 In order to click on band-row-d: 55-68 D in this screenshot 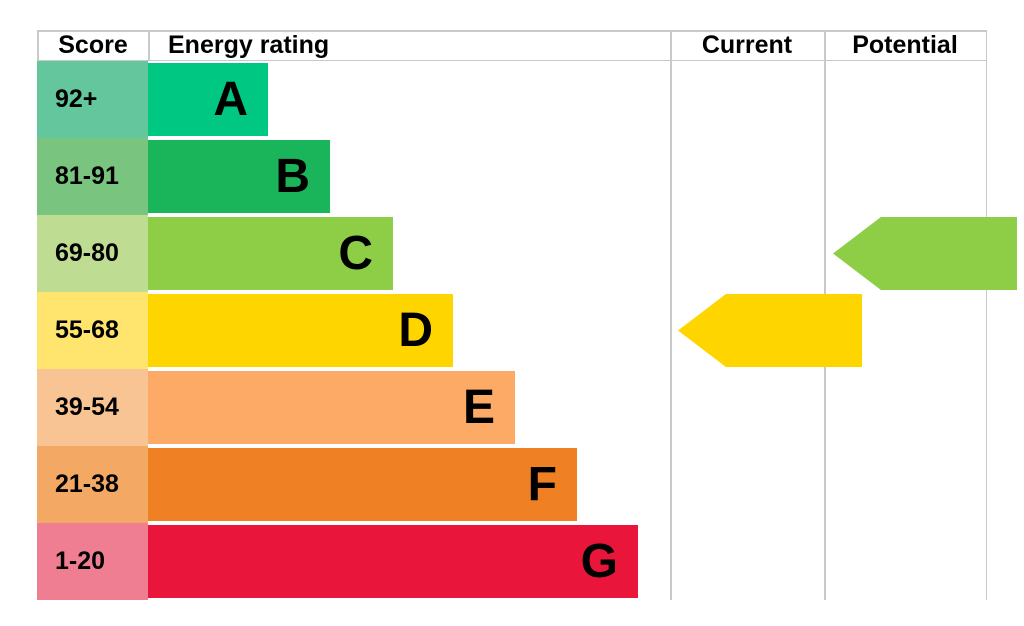, I will do `click(512, 330)`.